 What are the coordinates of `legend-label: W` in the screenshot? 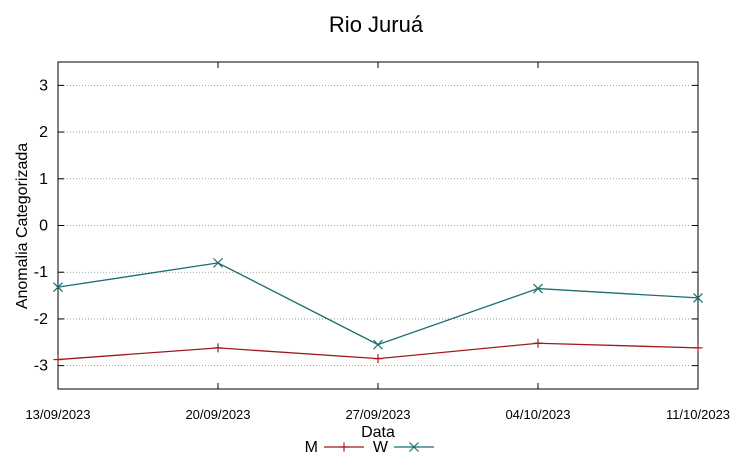 It's located at (381, 447).